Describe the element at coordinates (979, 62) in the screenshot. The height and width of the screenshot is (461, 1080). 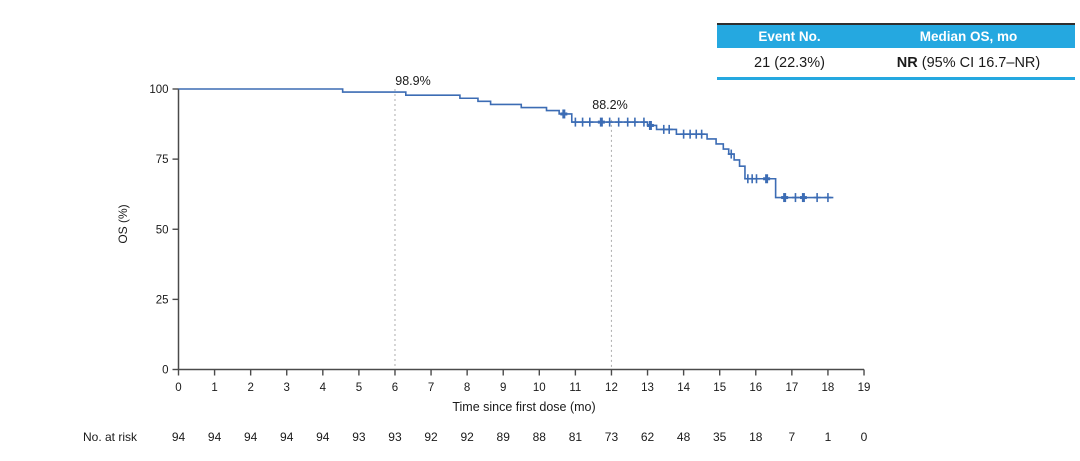
I see `median-os-ci: (95% CI 16.7–NR)` at that location.